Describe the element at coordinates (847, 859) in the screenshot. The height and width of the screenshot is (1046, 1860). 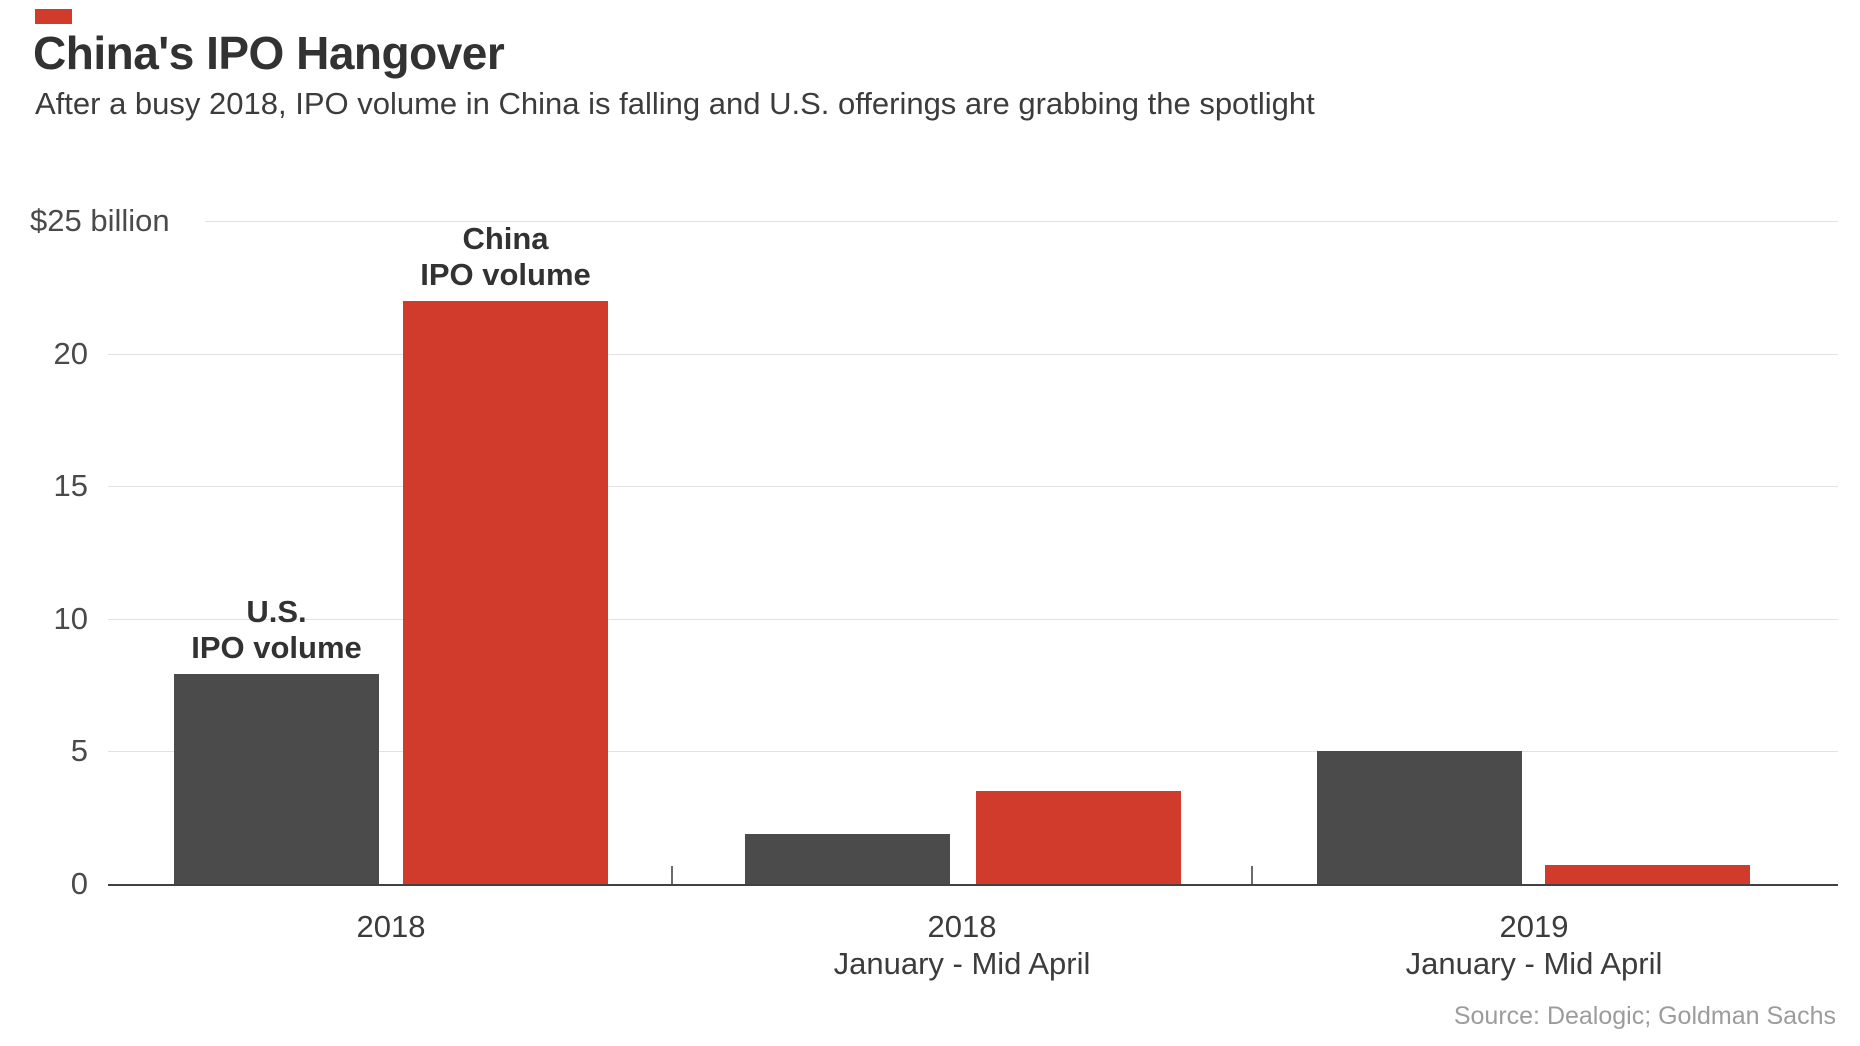
I see `bar-us-2018-jan-mid-apr` at that location.